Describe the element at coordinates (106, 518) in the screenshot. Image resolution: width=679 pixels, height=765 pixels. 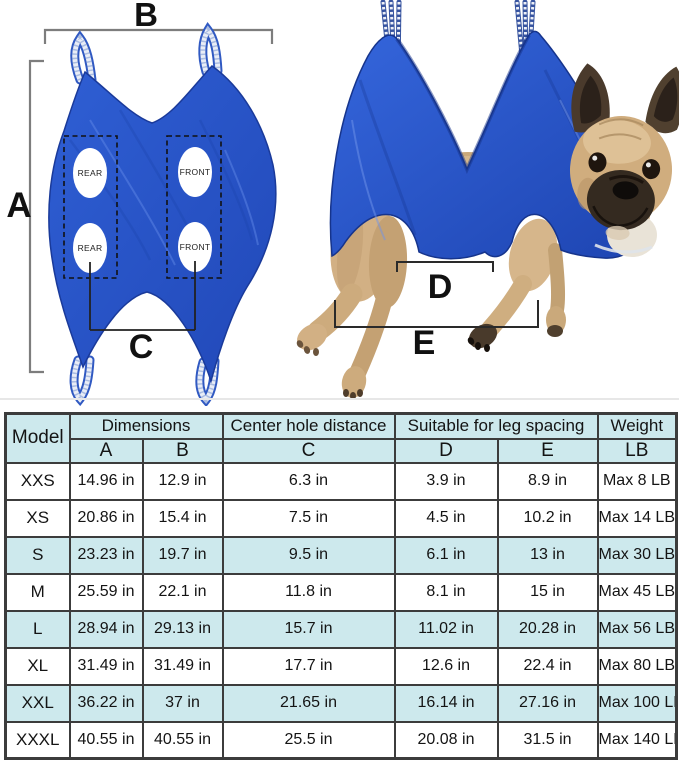
I see `cell-a: 20.86 in` at that location.